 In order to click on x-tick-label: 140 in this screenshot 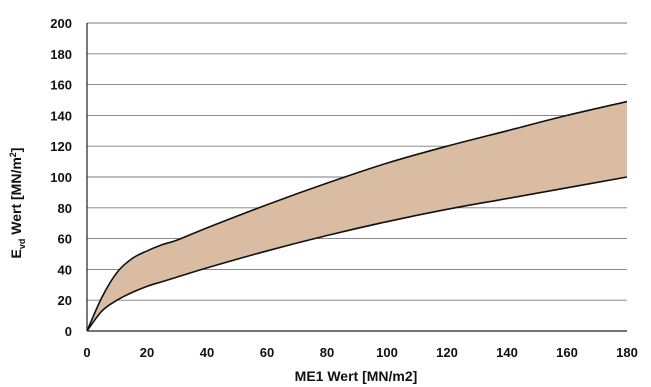, I will do `click(507, 352)`.